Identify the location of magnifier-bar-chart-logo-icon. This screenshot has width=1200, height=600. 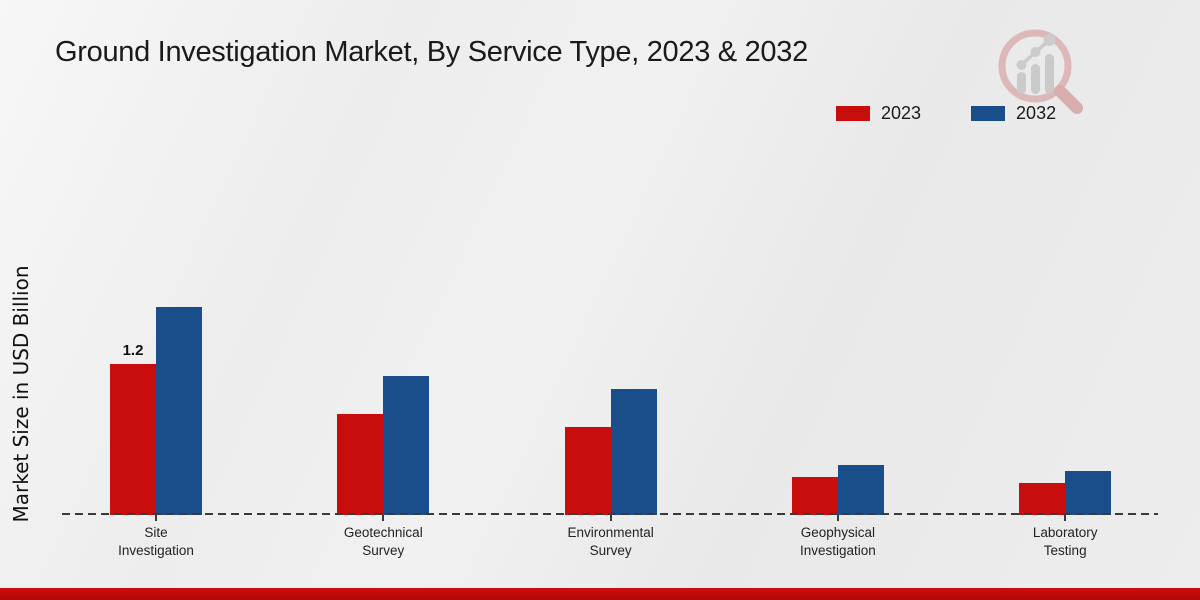
(1040, 71).